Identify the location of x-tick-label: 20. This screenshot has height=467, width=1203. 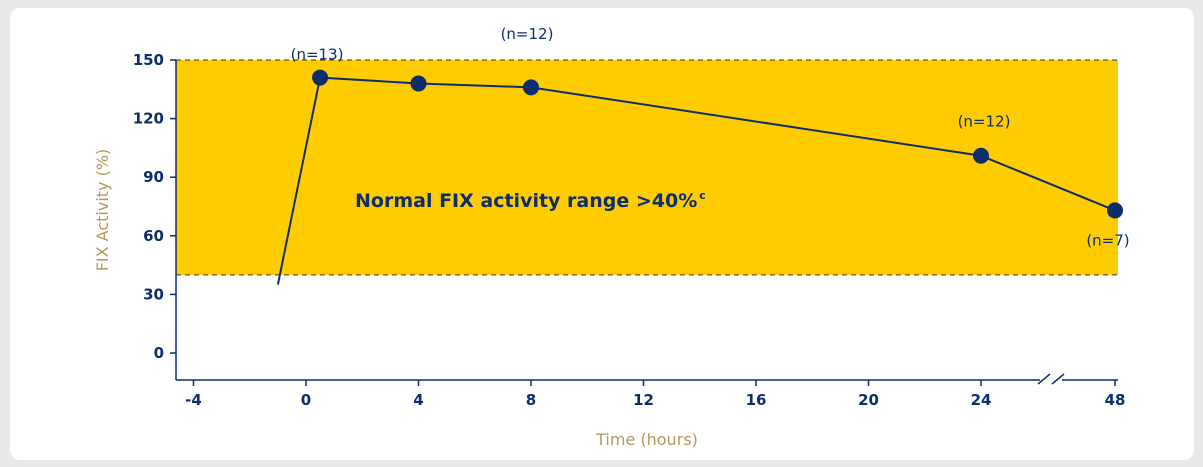
(868, 400).